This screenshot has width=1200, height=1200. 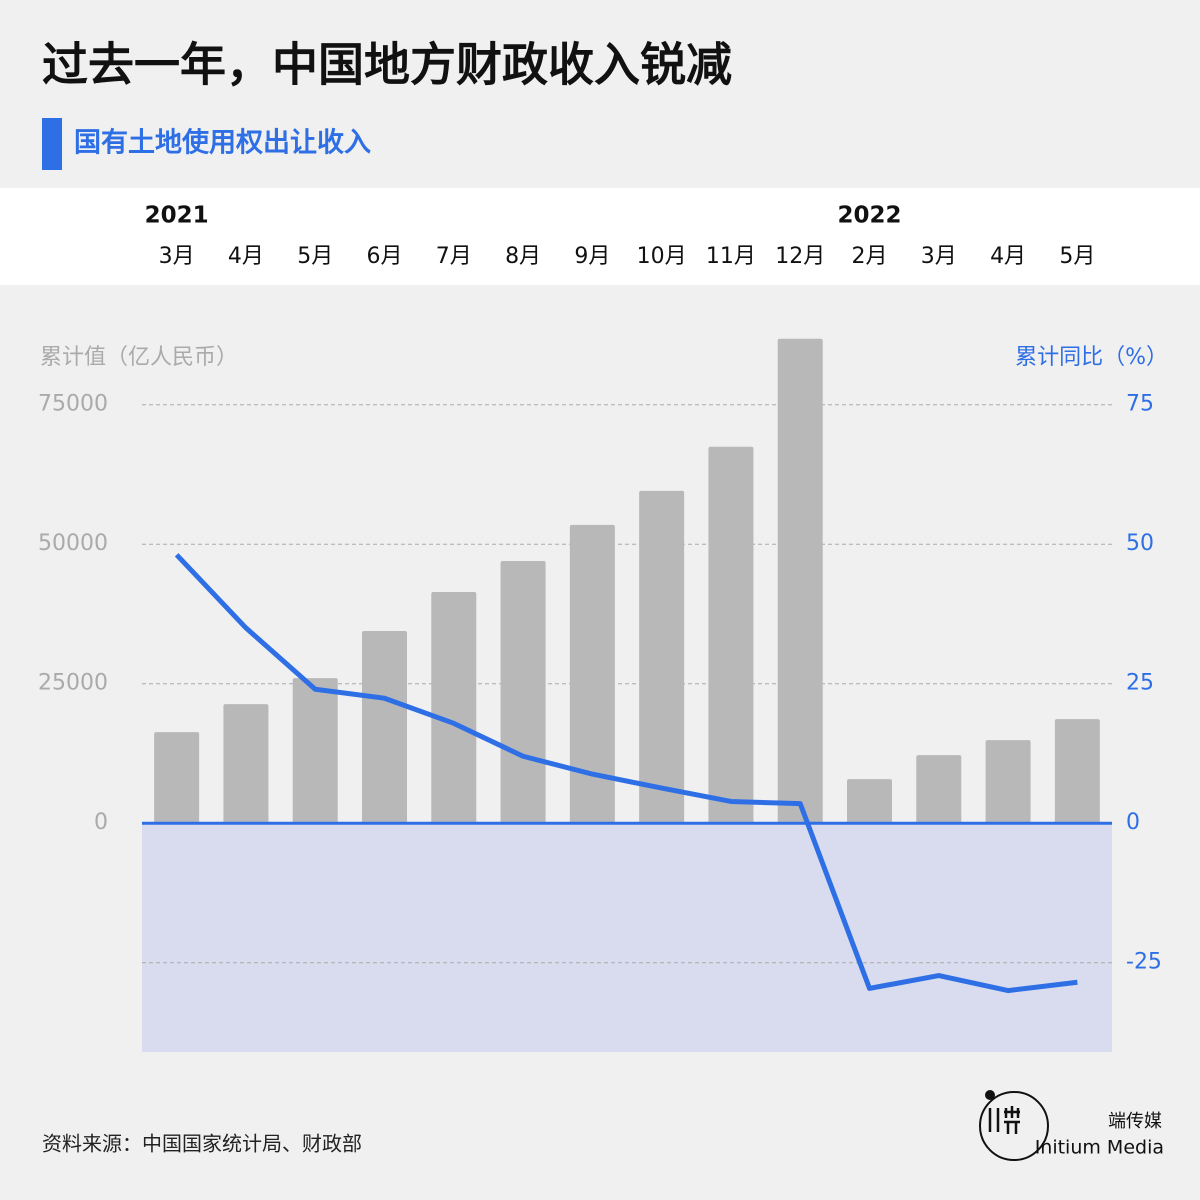 I want to click on y-tick-label: 75000, so click(x=73, y=404).